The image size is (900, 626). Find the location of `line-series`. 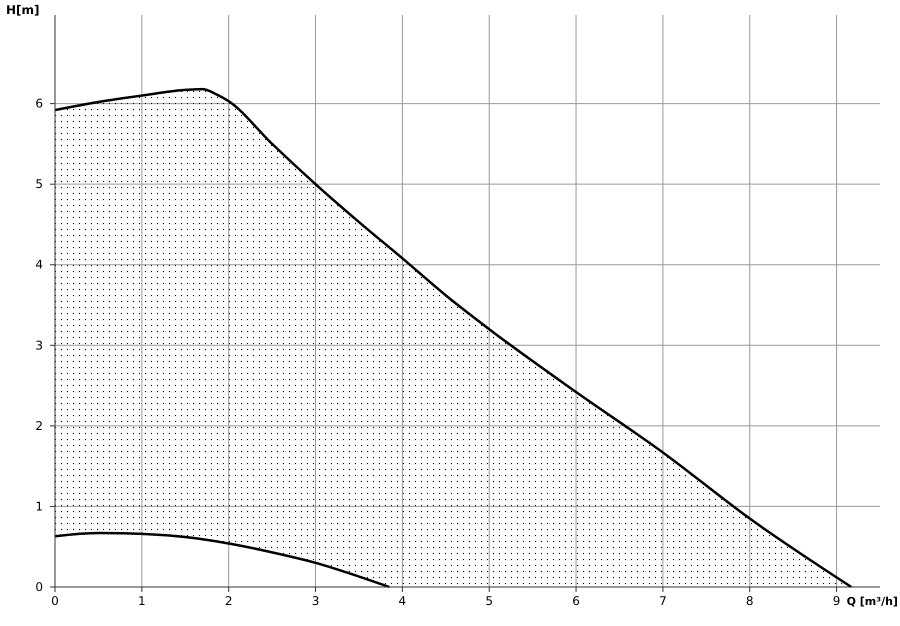

line-series is located at coordinates (222, 560).